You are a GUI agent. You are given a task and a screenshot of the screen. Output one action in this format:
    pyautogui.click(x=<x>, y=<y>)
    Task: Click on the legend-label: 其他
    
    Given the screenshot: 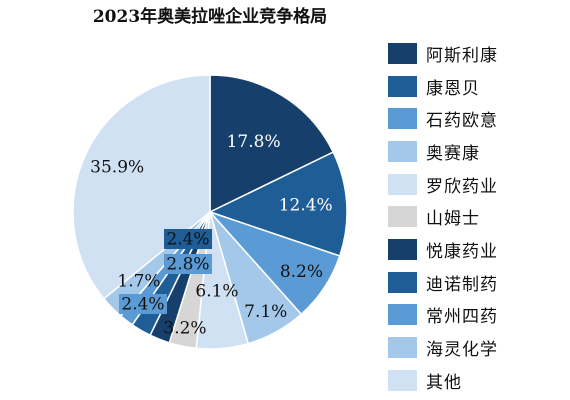 What is the action you would take?
    pyautogui.click(x=444, y=382)
    